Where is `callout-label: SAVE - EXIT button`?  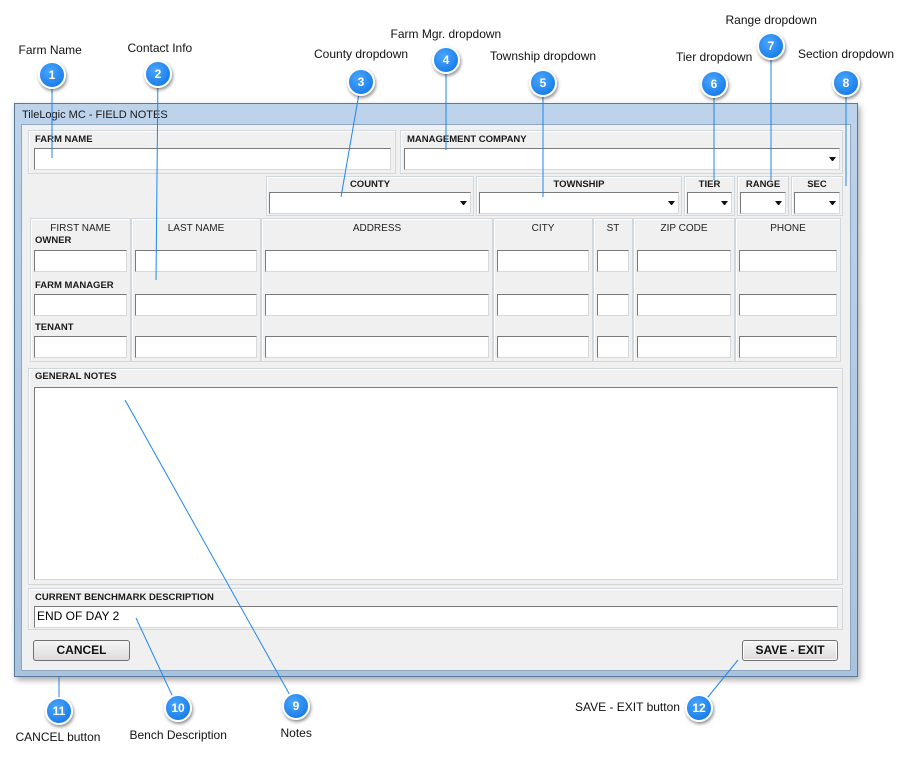 callout-label: SAVE - EXIT button is located at coordinates (627, 707).